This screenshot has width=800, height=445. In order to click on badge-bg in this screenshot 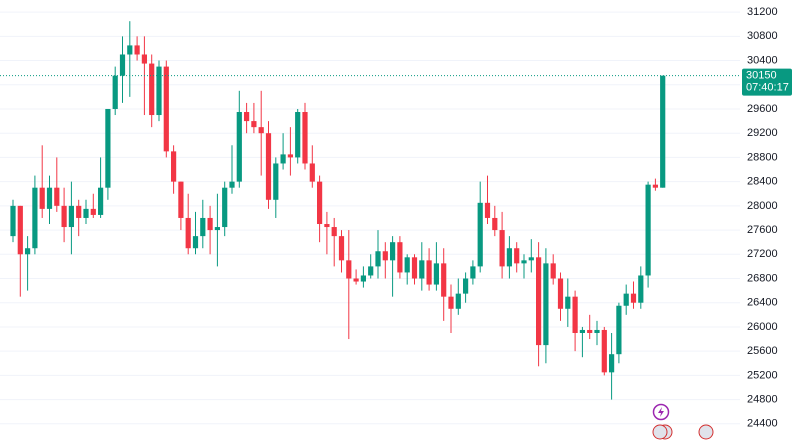, I will do `click(767, 82)`.